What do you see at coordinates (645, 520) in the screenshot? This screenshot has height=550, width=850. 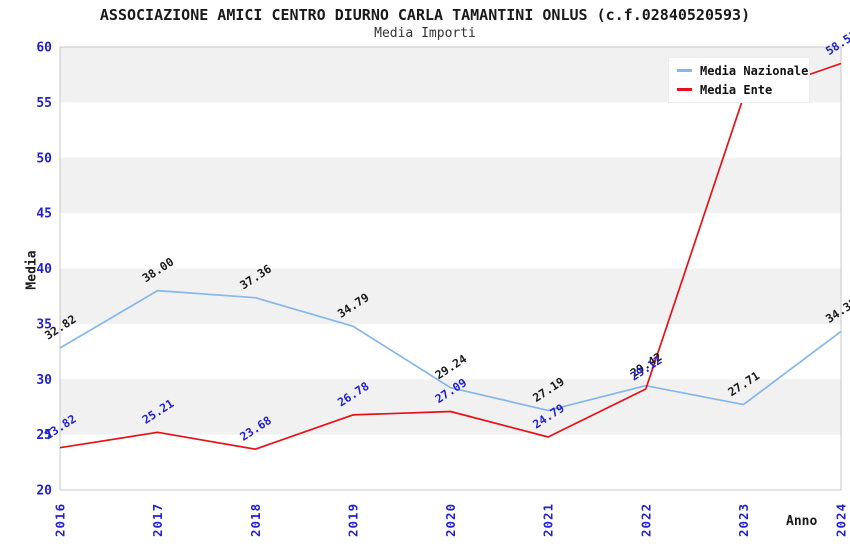 I see `x-tick-label: 2022` at bounding box center [645, 520].